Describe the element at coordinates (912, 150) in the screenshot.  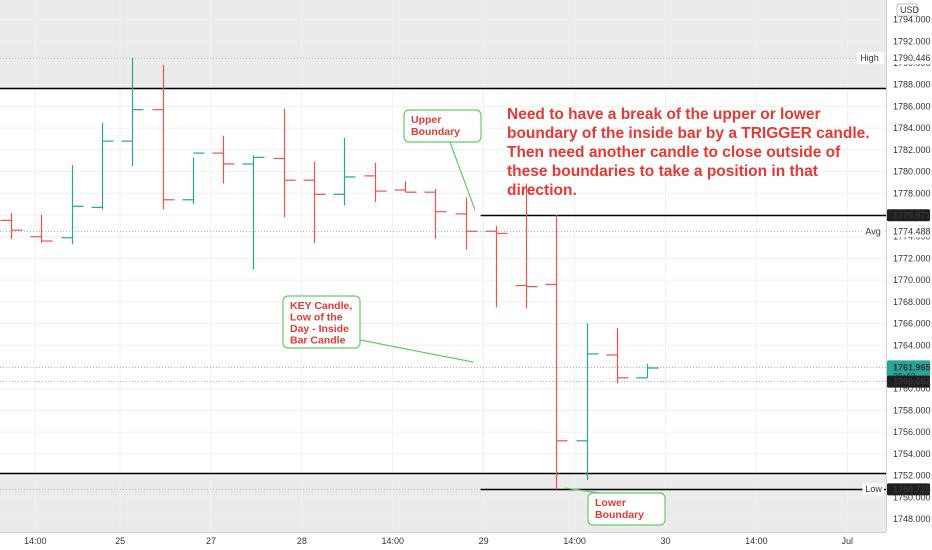
I see `price-tick-label: 1782.000` at that location.